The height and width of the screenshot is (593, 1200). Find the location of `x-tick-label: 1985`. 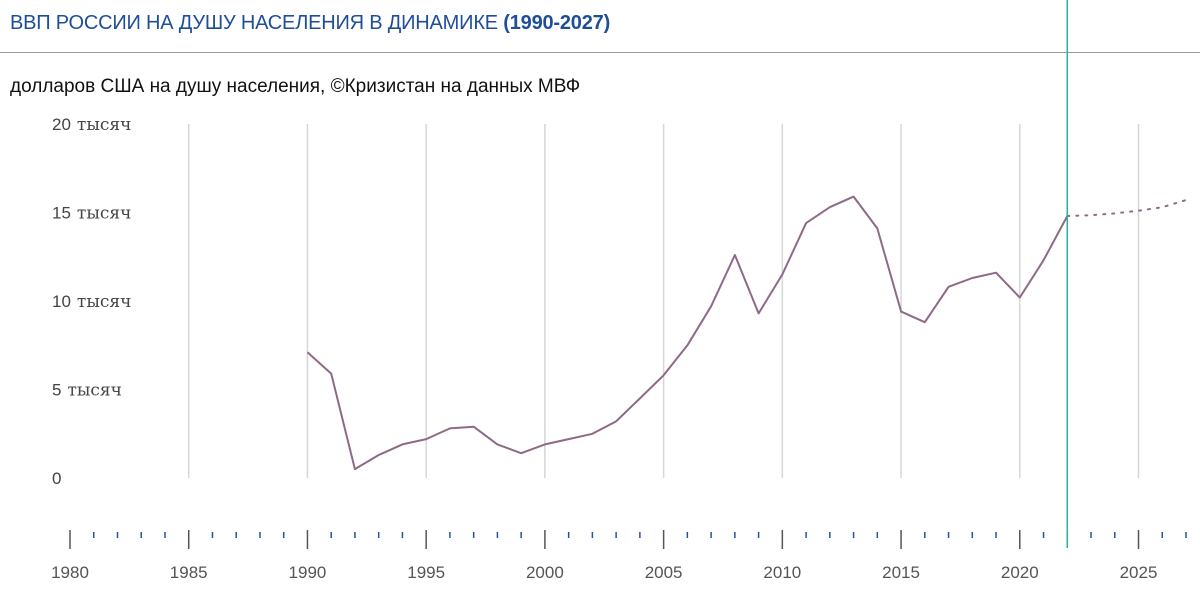

x-tick-label: 1985 is located at coordinates (189, 572).